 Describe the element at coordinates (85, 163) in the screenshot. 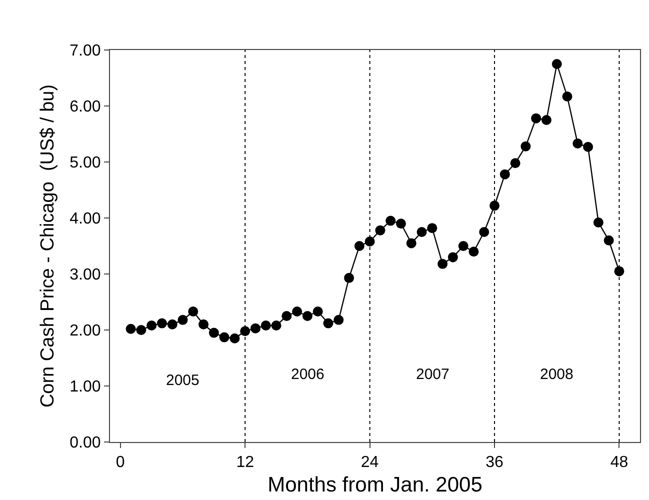

I see `y-tick-label: 5.00` at that location.